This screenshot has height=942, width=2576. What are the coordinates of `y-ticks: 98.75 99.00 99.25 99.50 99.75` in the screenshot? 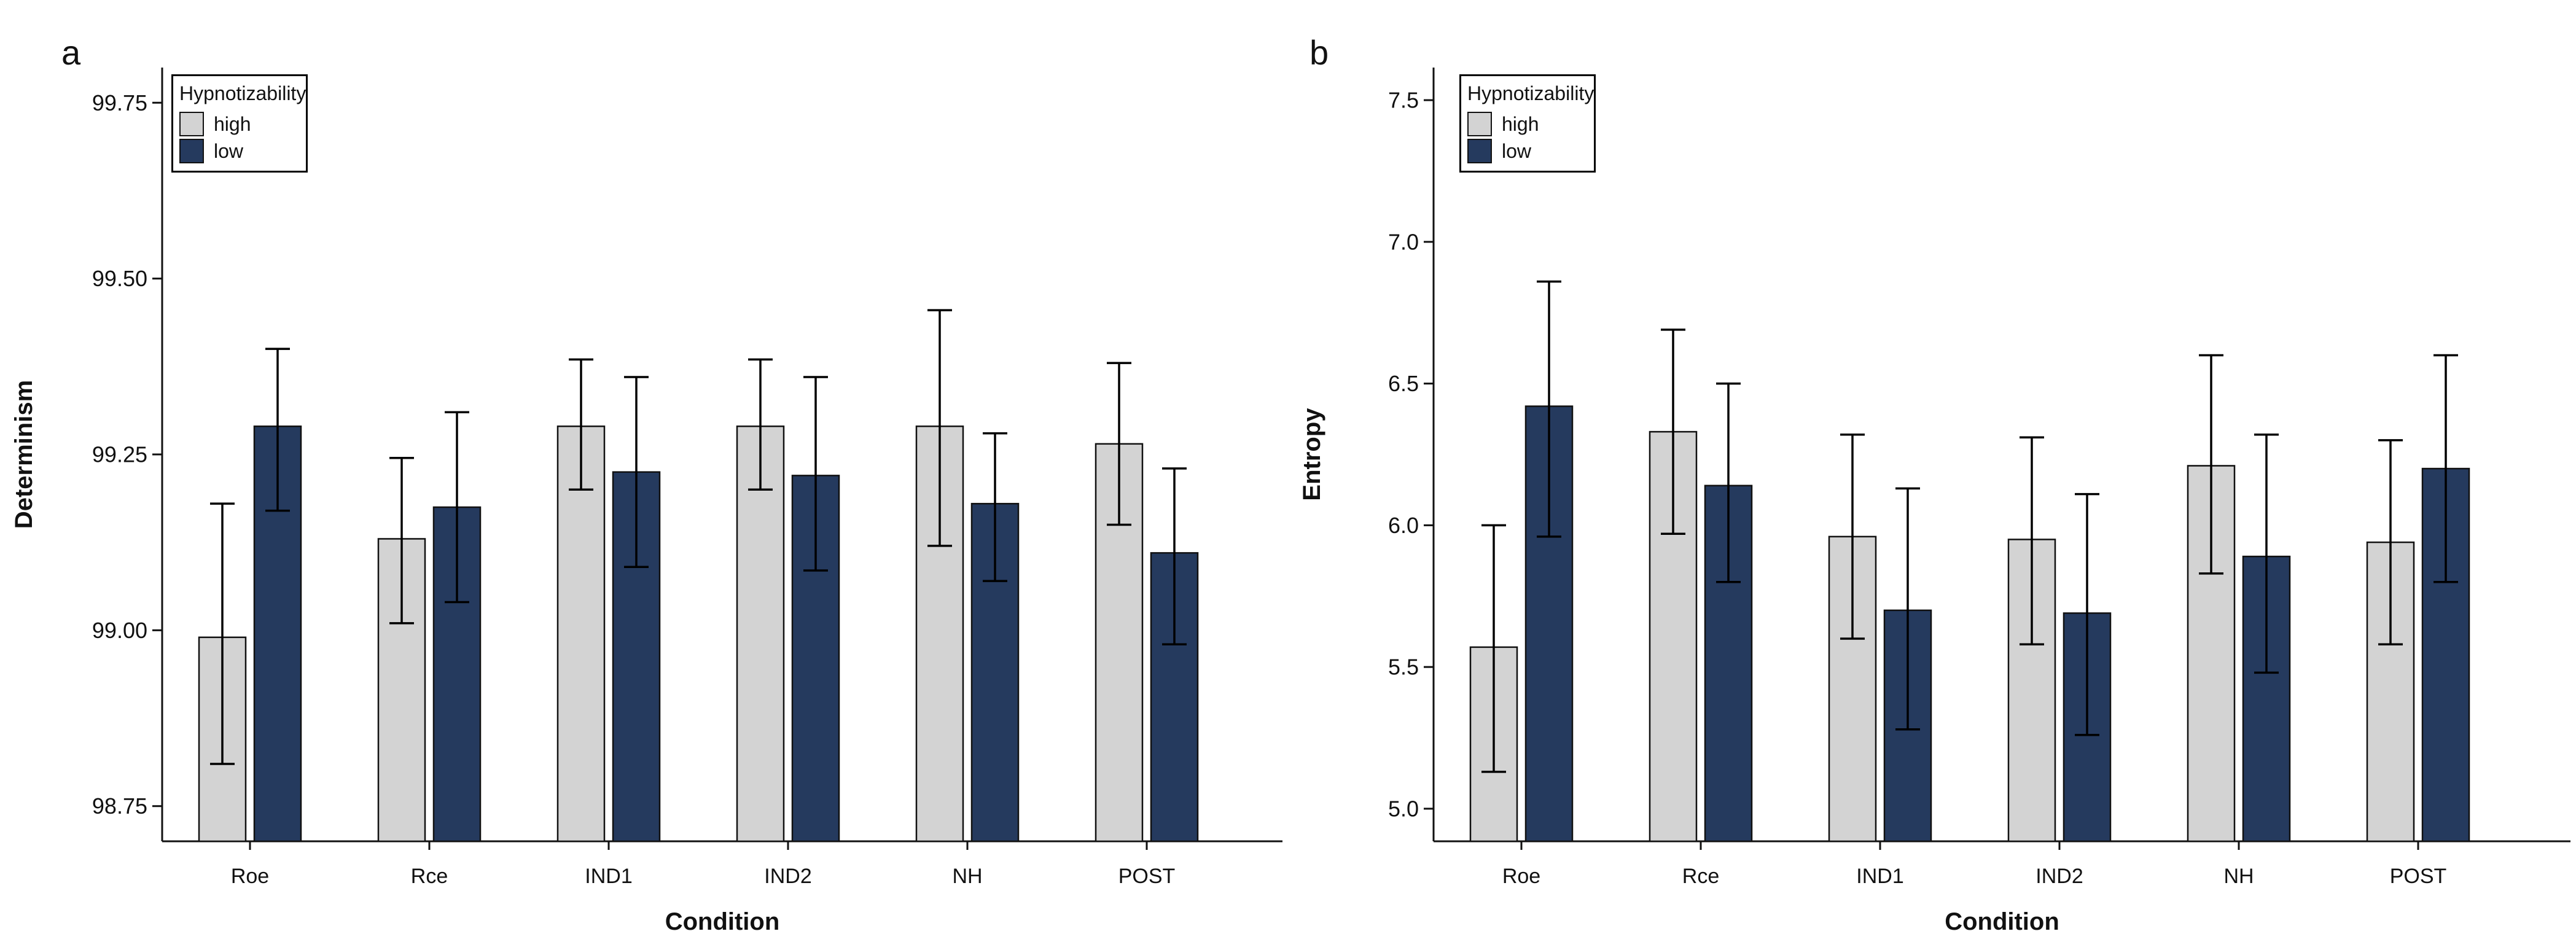 It's located at (127, 454).